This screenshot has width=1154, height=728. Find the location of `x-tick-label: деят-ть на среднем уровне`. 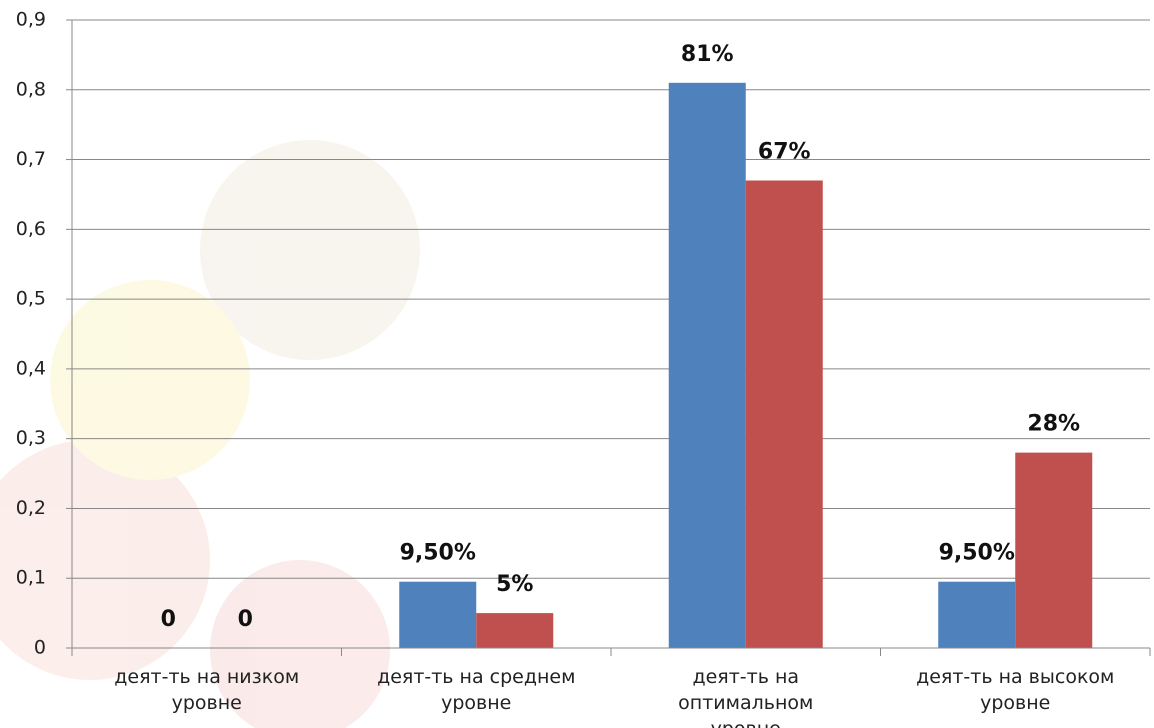

x-tick-label: деят-ть на среднем уровне is located at coordinates (476, 690).